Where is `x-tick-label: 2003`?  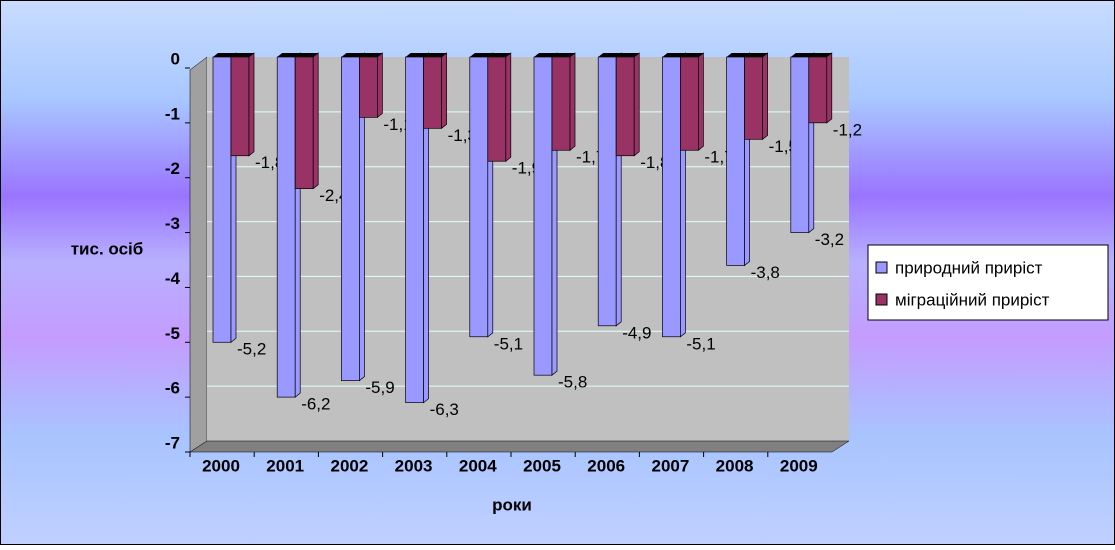
x-tick-label: 2003 is located at coordinates (414, 465).